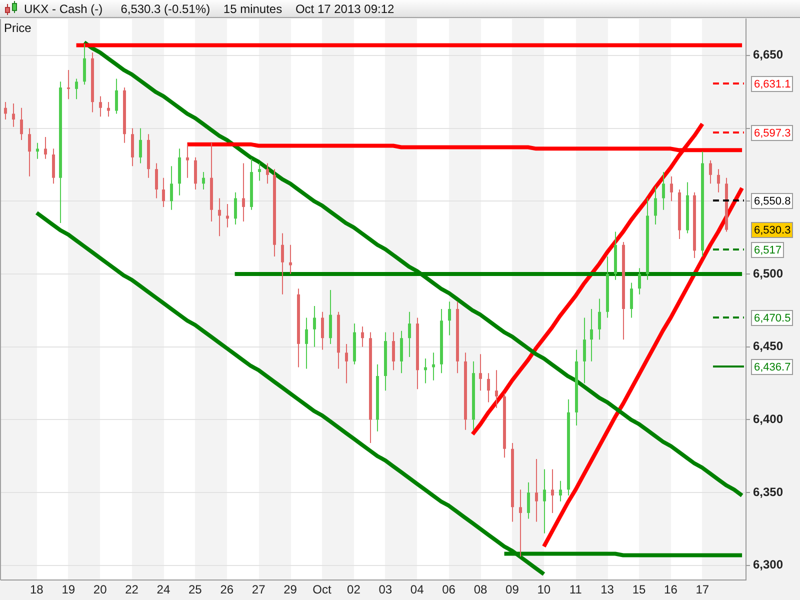 This screenshot has width=800, height=600. What do you see at coordinates (768, 491) in the screenshot?
I see `y-tick-label: 6,350` at bounding box center [768, 491].